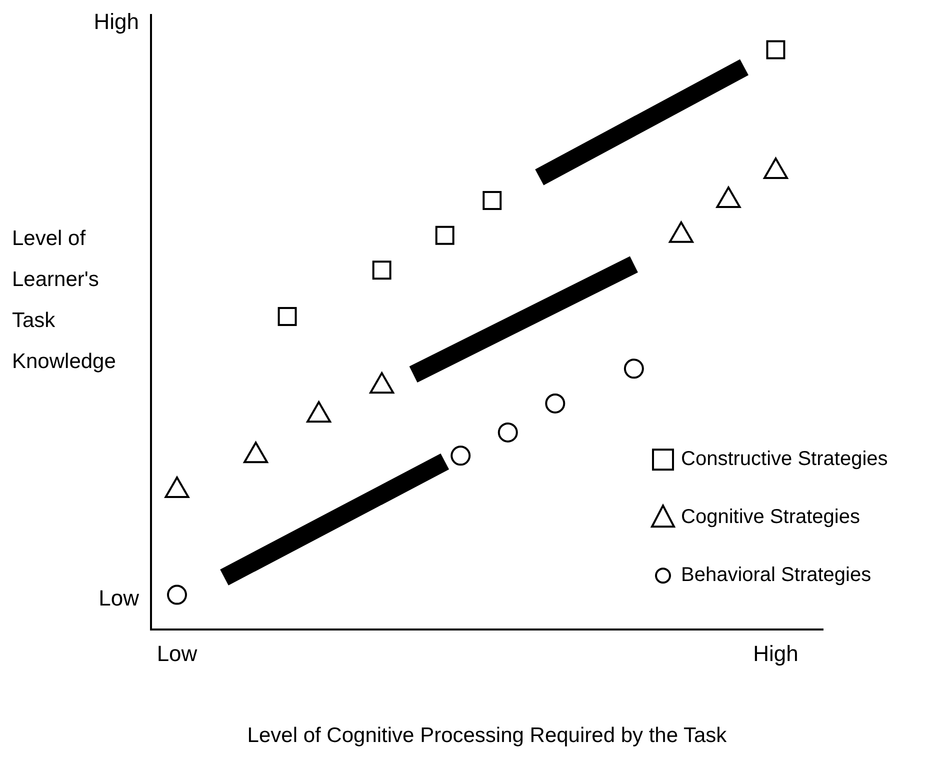 This screenshot has height=759, width=941. What do you see at coordinates (116, 21) in the screenshot?
I see `text: High` at bounding box center [116, 21].